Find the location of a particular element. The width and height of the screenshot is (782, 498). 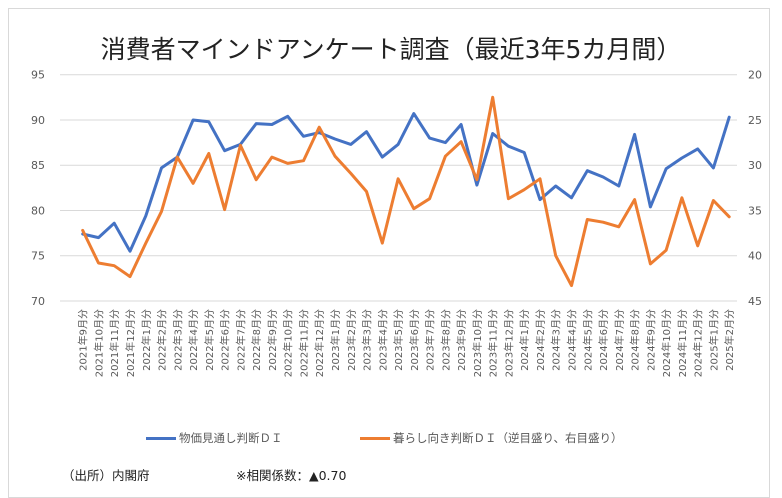

x-axis-tick-label: 2023年5月分 is located at coordinates (398, 340).